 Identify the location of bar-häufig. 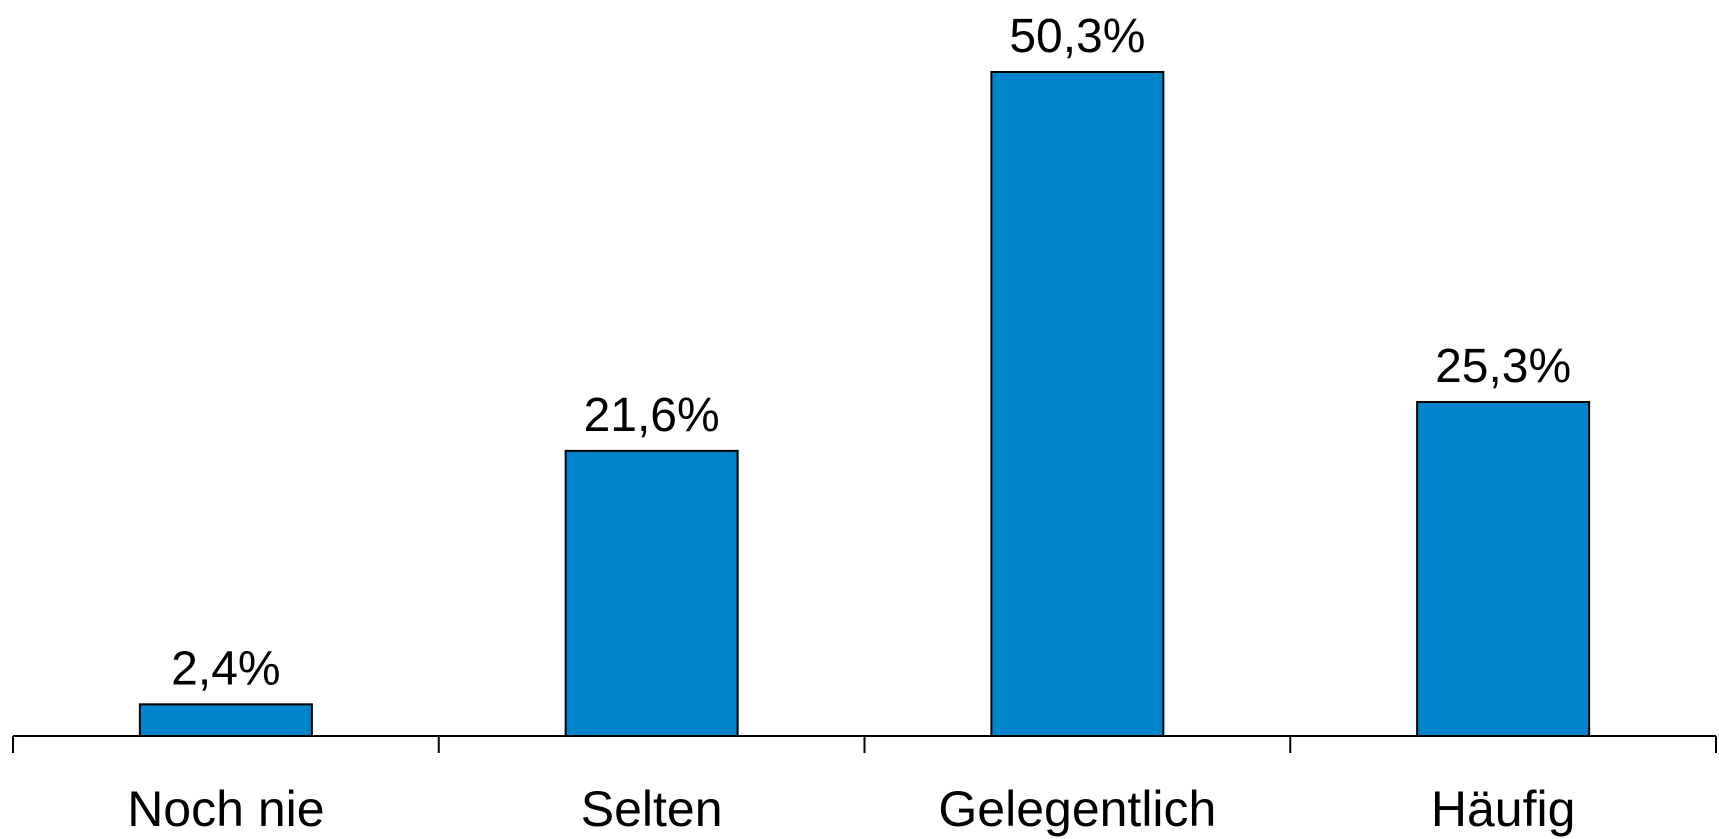
(1503, 569).